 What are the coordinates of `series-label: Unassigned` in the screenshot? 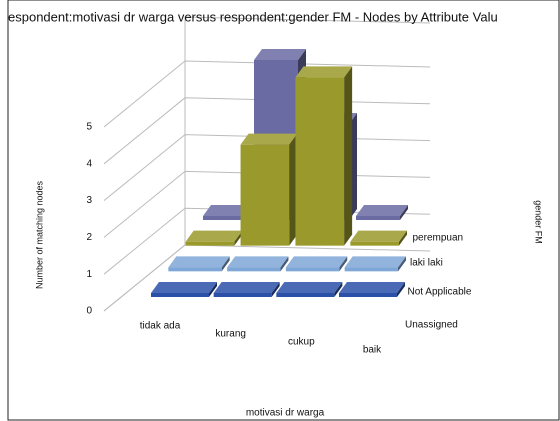 It's located at (431, 325).